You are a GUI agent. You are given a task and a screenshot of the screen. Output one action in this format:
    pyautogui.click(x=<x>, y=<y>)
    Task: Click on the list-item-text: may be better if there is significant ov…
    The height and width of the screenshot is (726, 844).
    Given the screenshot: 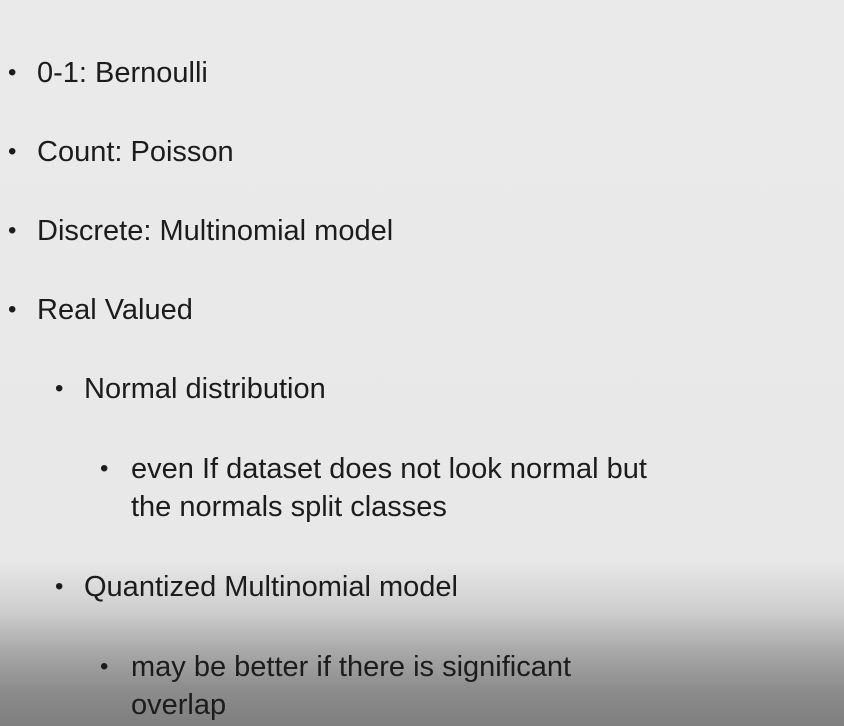 What is the action you would take?
    pyautogui.click(x=451, y=686)
    